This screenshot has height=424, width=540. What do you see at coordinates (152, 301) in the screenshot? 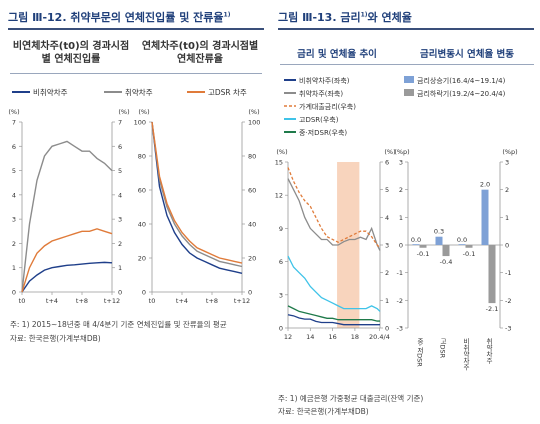
I see `stay-chart-xtick-0: t0` at bounding box center [152, 301].